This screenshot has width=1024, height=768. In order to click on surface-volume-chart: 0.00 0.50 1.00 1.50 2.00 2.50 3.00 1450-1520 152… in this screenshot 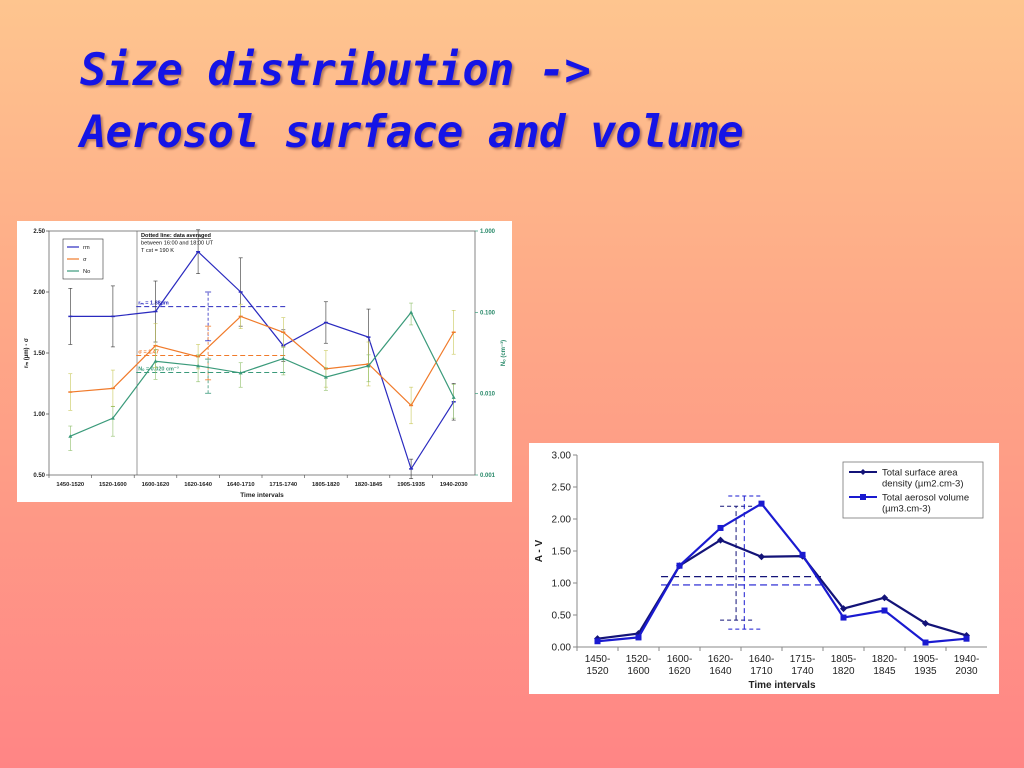, I will do `click(760, 571)`.